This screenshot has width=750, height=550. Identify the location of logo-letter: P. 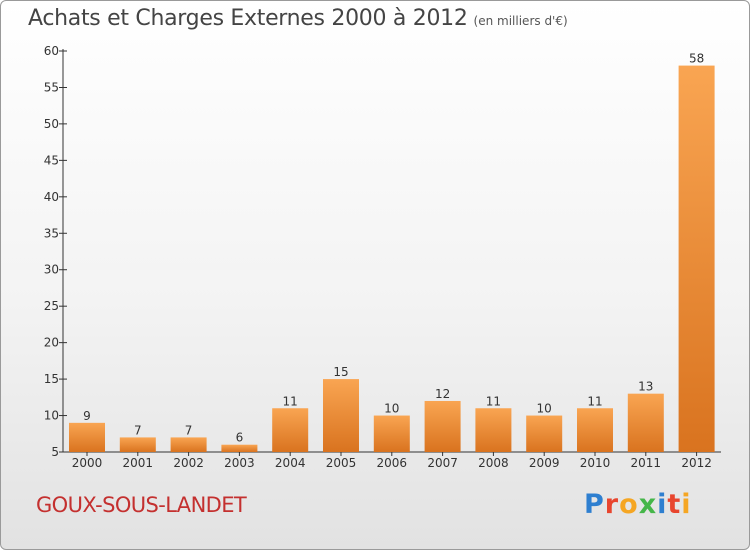
(594, 504).